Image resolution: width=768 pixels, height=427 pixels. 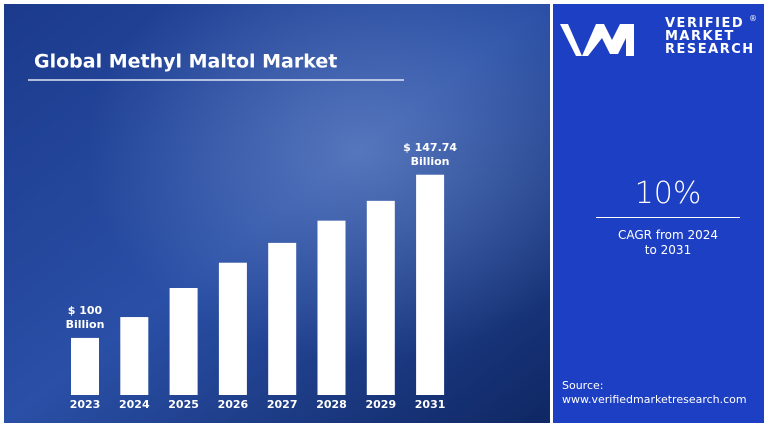 What do you see at coordinates (668, 193) in the screenshot?
I see `cagr-value: 10%` at bounding box center [668, 193].